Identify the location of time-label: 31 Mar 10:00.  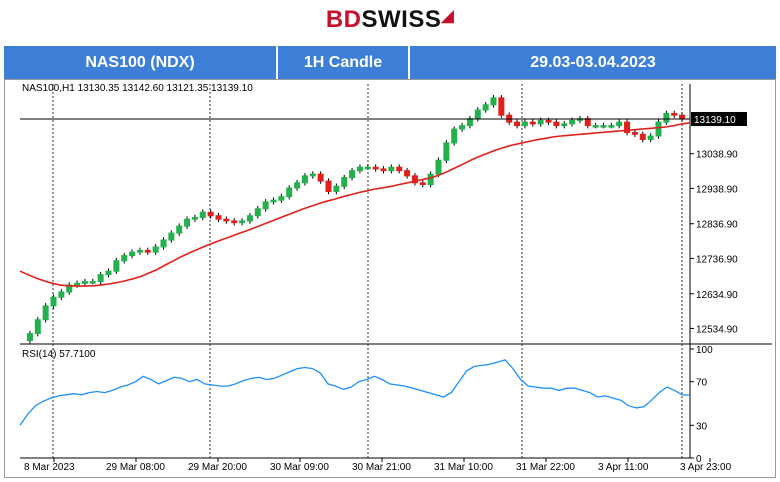
(463, 467).